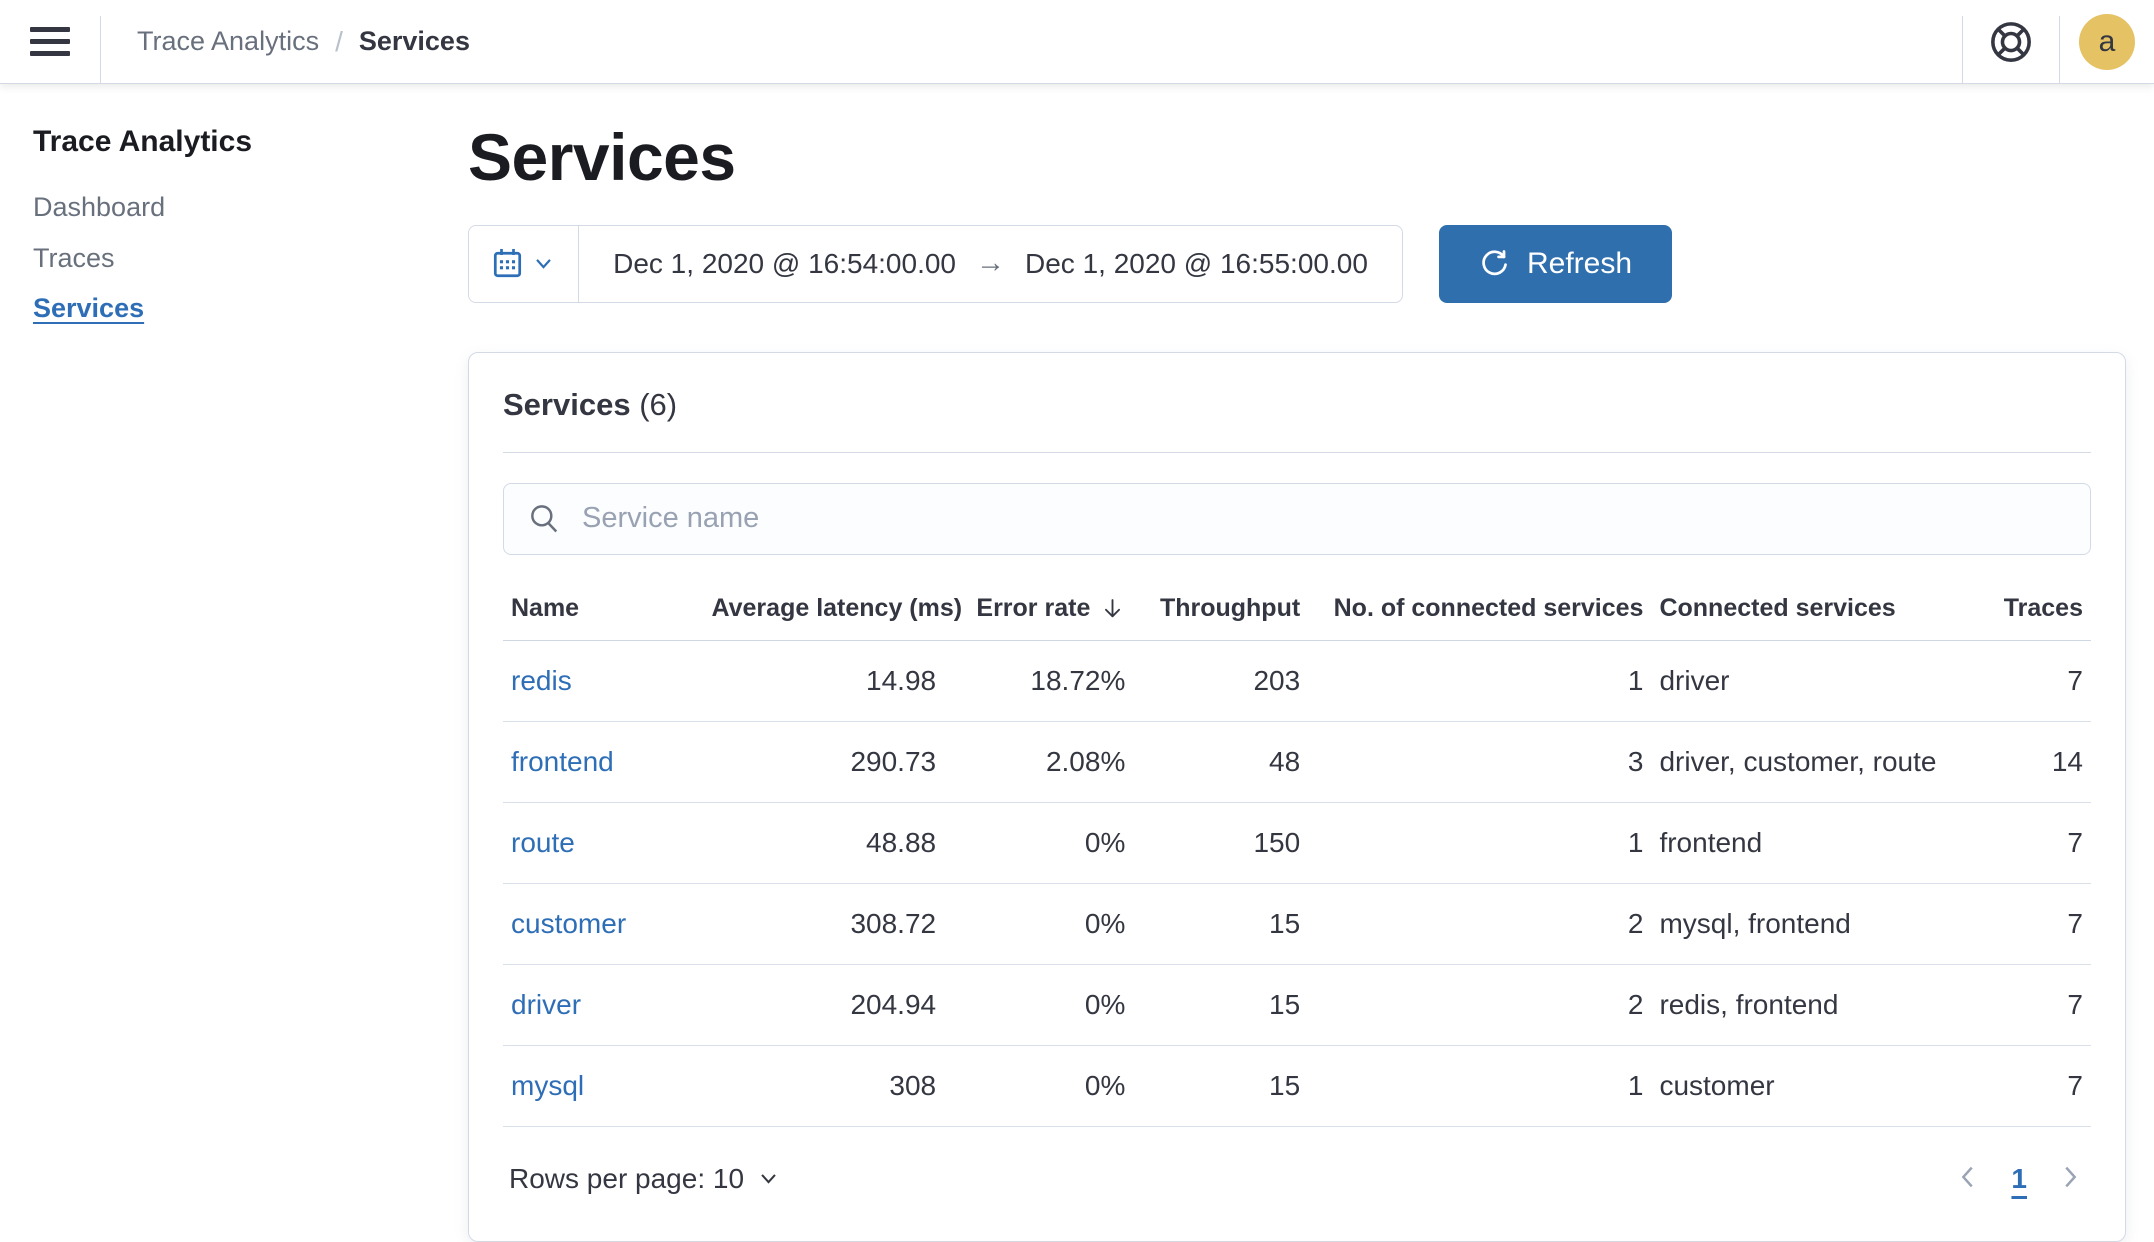 This screenshot has height=1242, width=2154. Describe the element at coordinates (1480, 762) in the screenshot. I see `num-connected-cell: 3` at that location.